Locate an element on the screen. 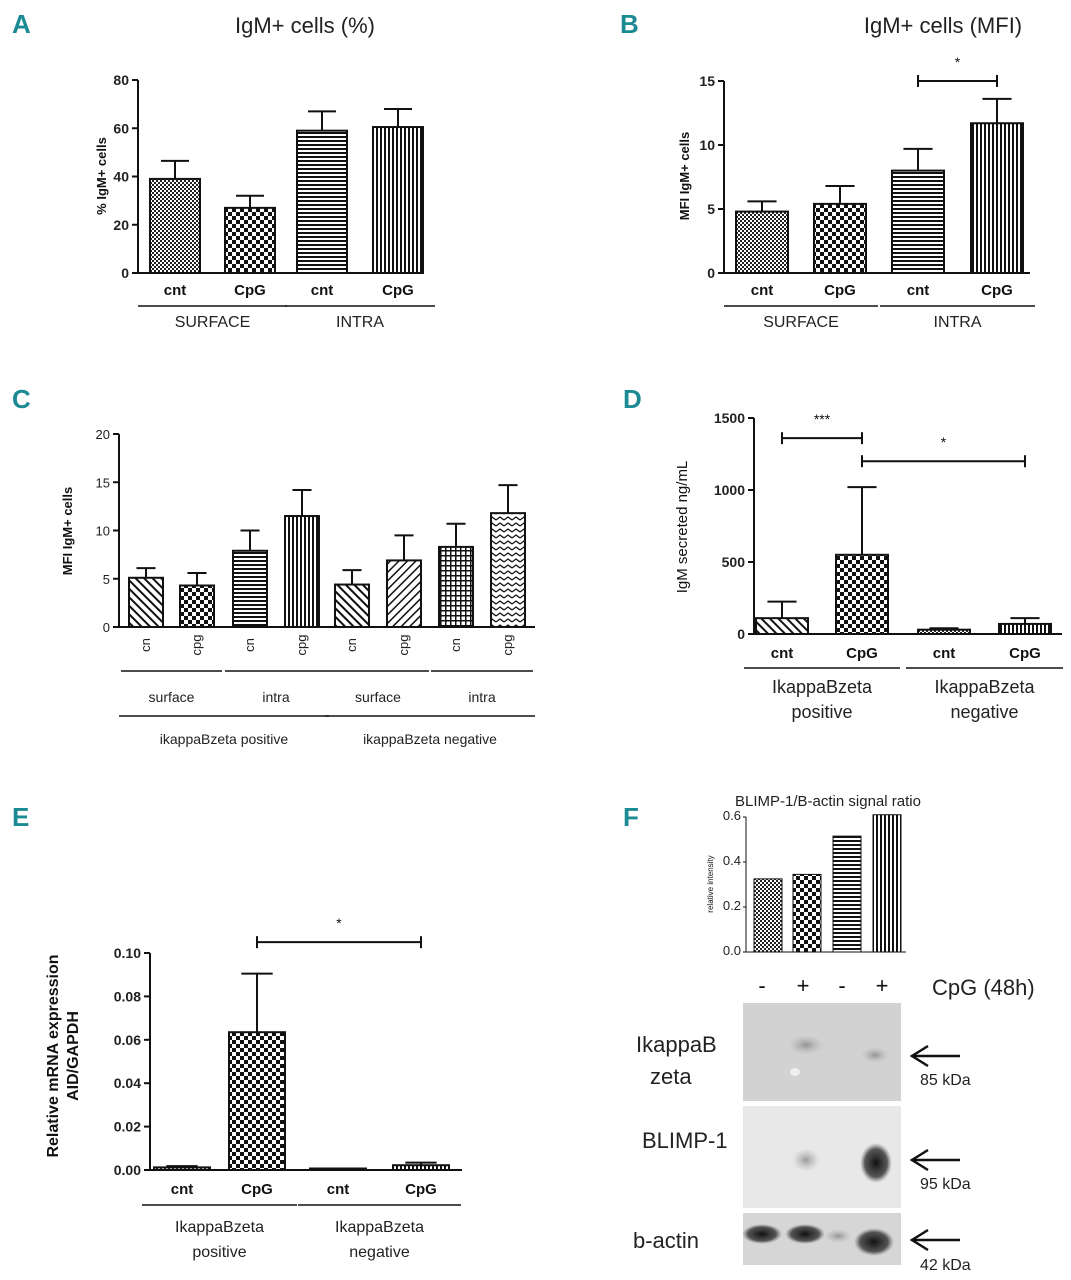 This screenshot has width=1071, height=1280. blot-lane-2-label: + is located at coordinates (803, 985).